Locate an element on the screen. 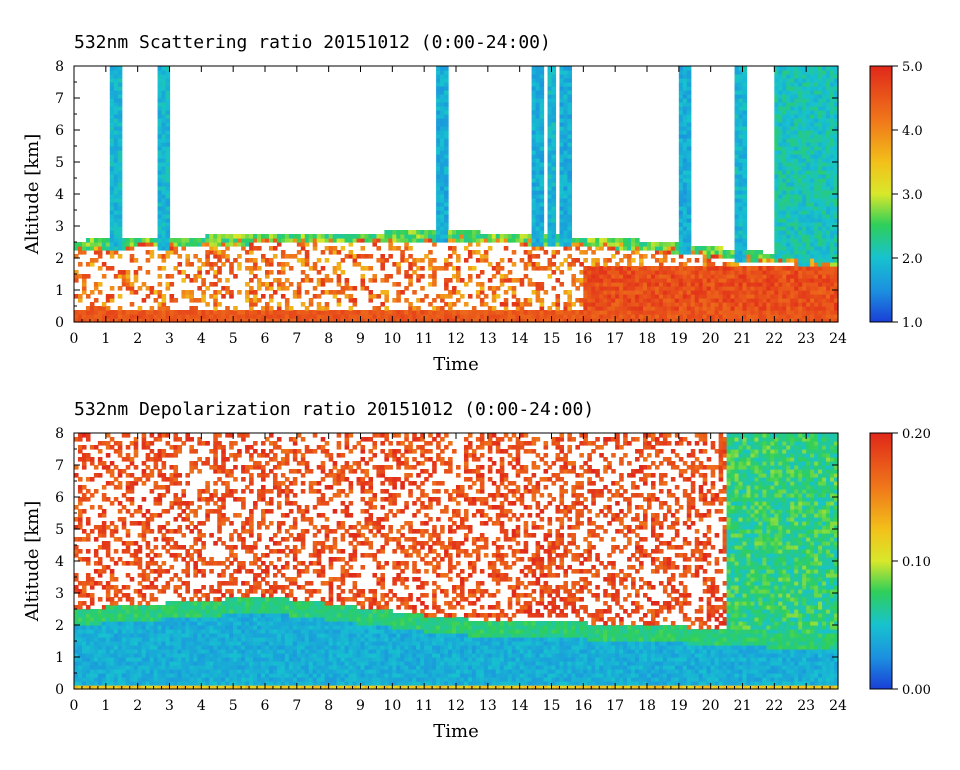 The image size is (960, 770). x-tick-label: 18 is located at coordinates (647, 339).